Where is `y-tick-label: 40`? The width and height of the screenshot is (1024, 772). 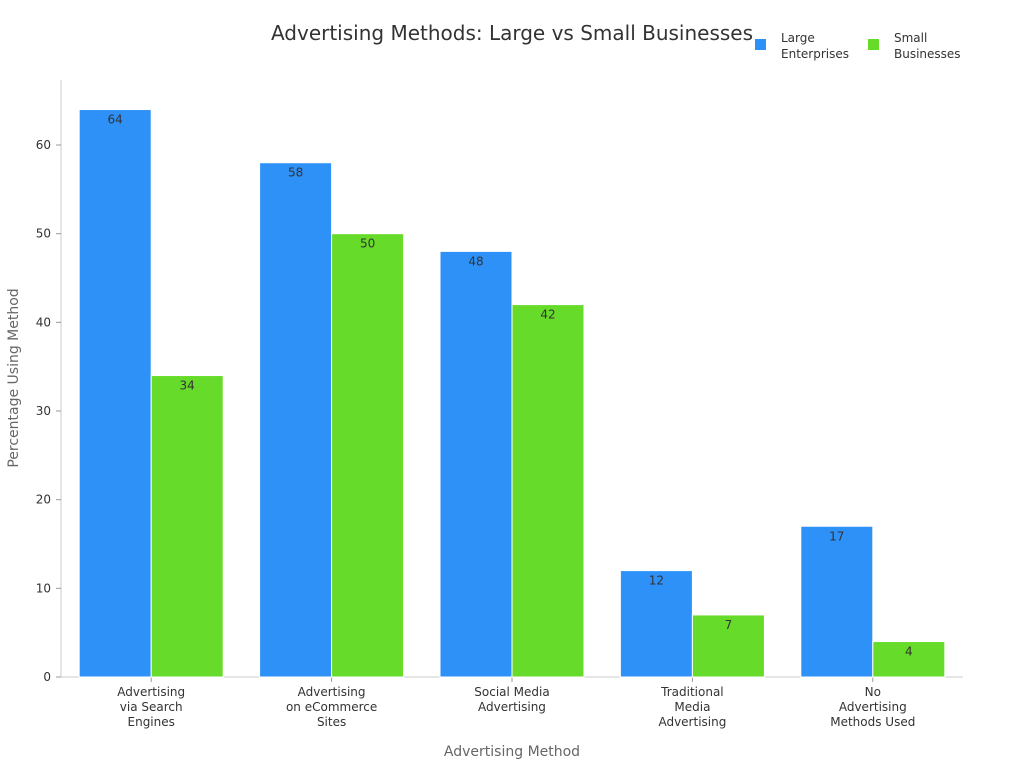
y-tick-label: 40 is located at coordinates (43, 322).